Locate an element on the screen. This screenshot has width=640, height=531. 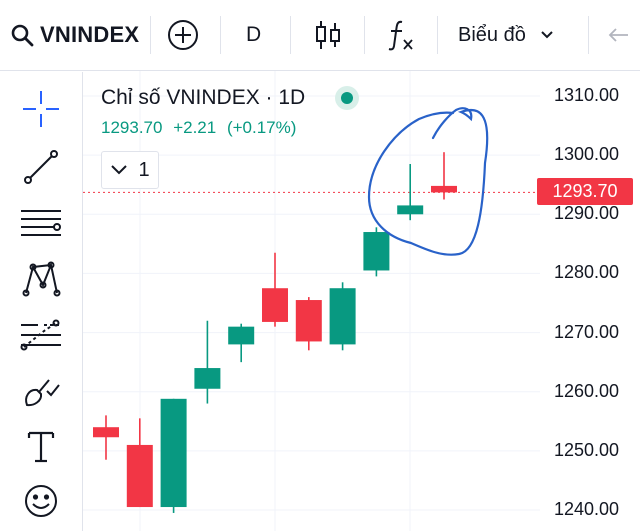
fx-icon is located at coordinates (401, 35).